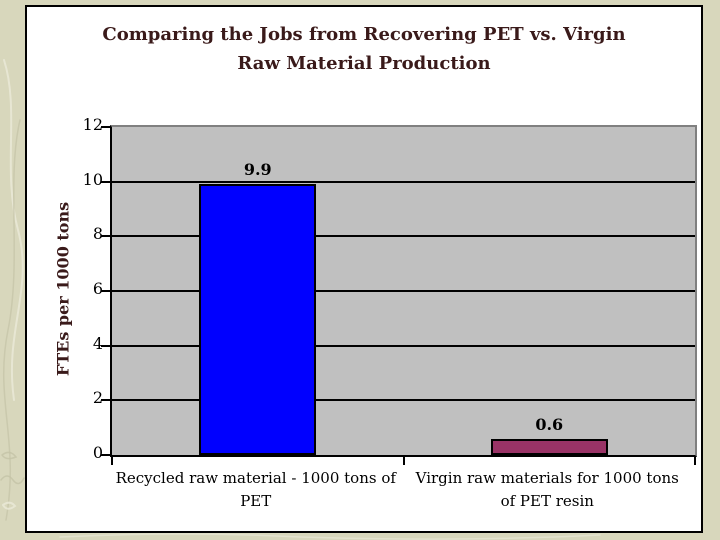  I want to click on y-tick-label: 8, so click(97, 234).